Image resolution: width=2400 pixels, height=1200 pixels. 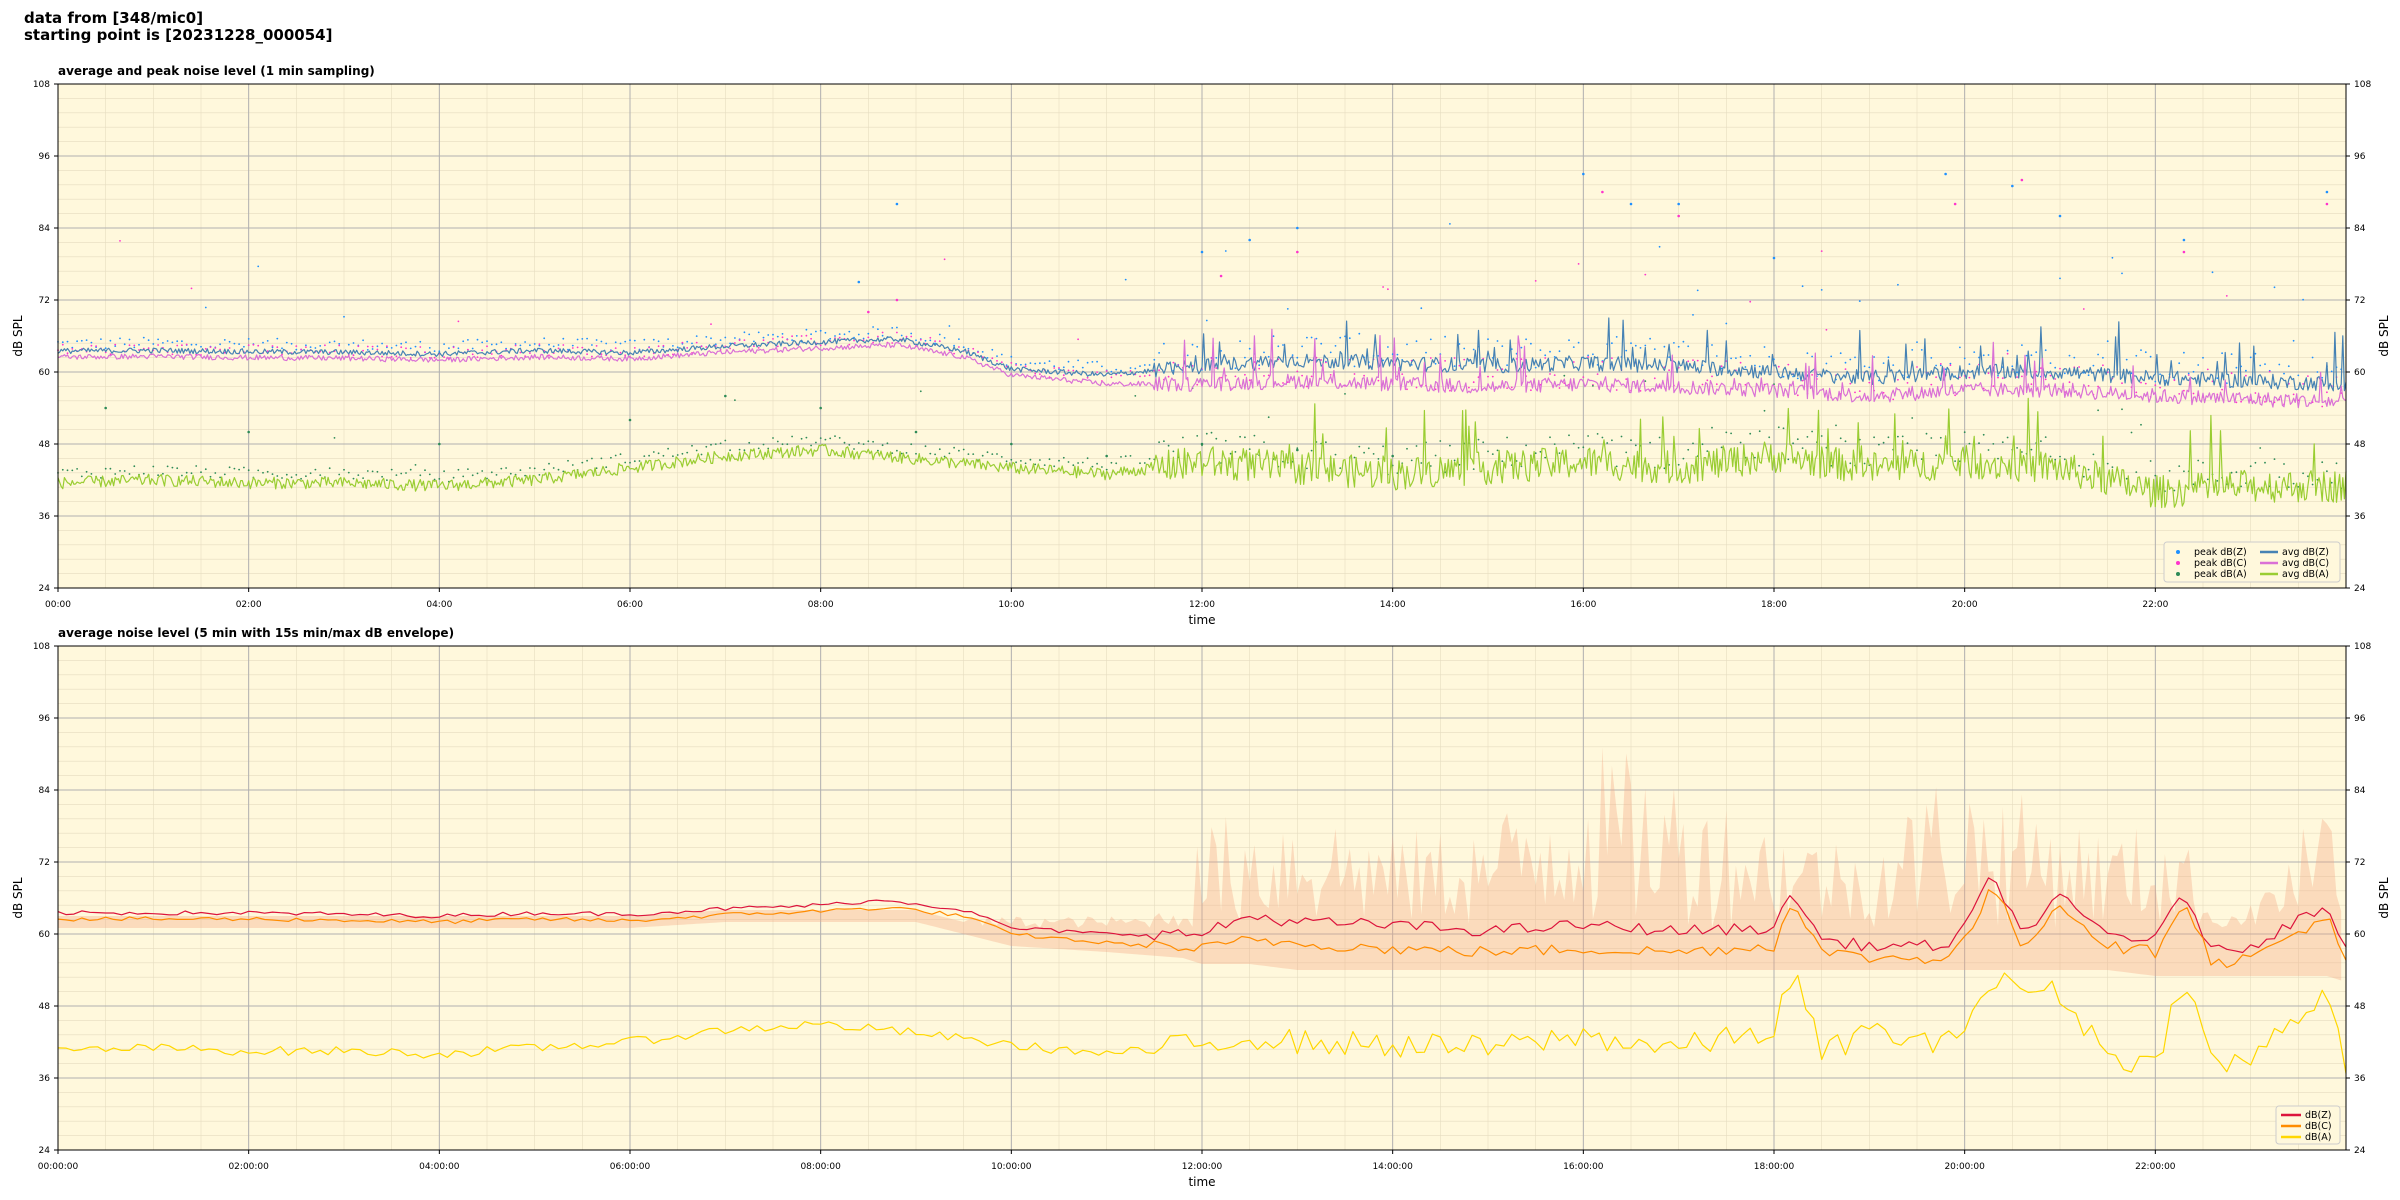 I want to click on x-tick-label: 22:00:00, so click(x=2155, y=1167).